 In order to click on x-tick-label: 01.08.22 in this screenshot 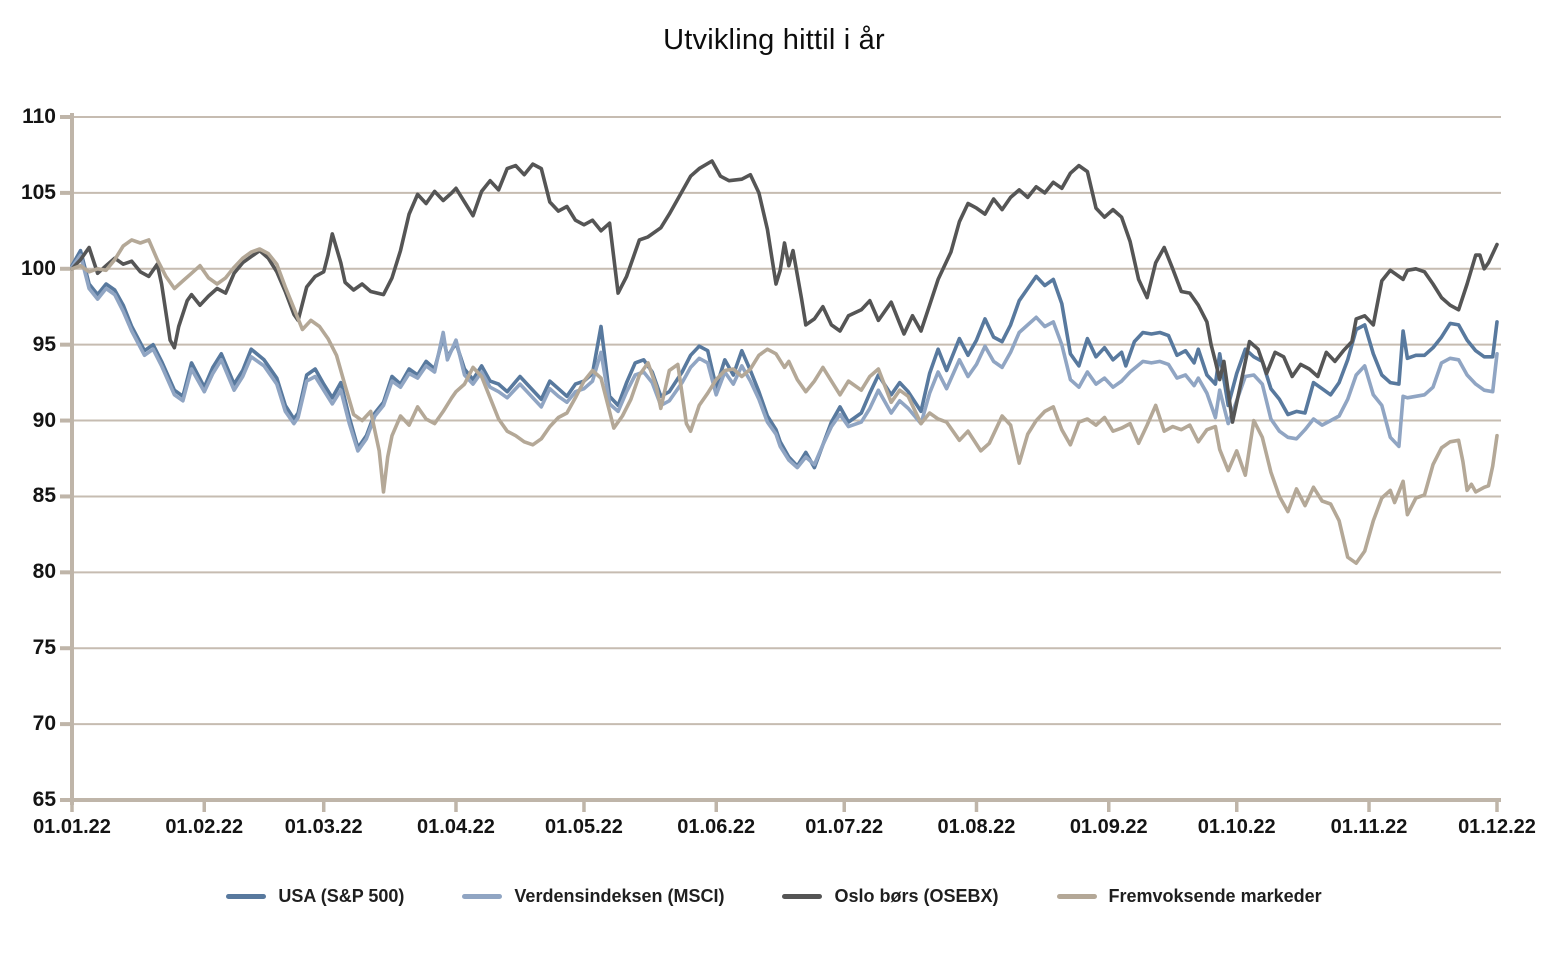, I will do `click(976, 827)`.